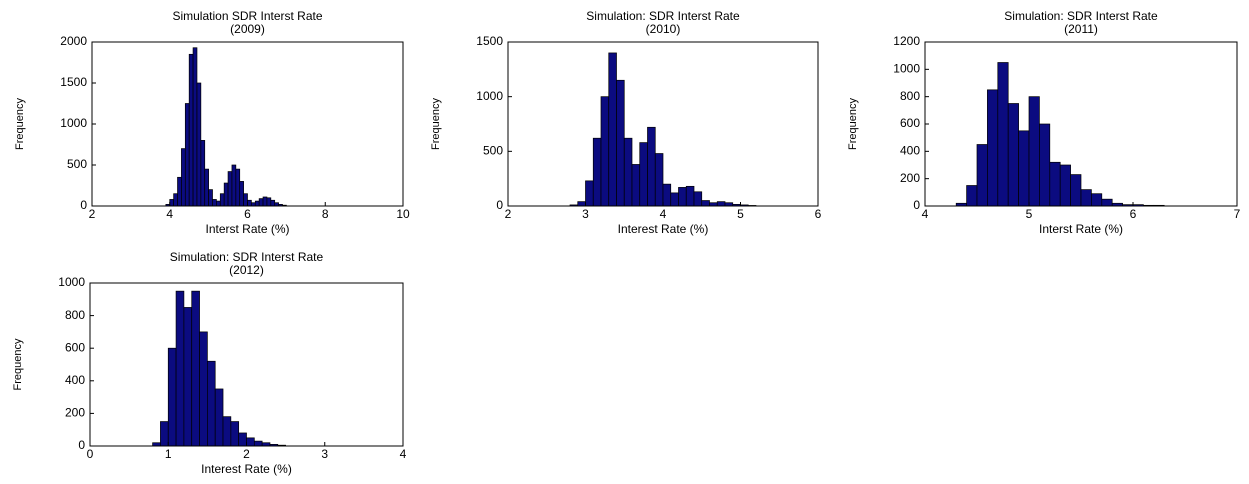 This screenshot has height=484, width=1249. I want to click on chart-subtitle: (2009), so click(247, 29).